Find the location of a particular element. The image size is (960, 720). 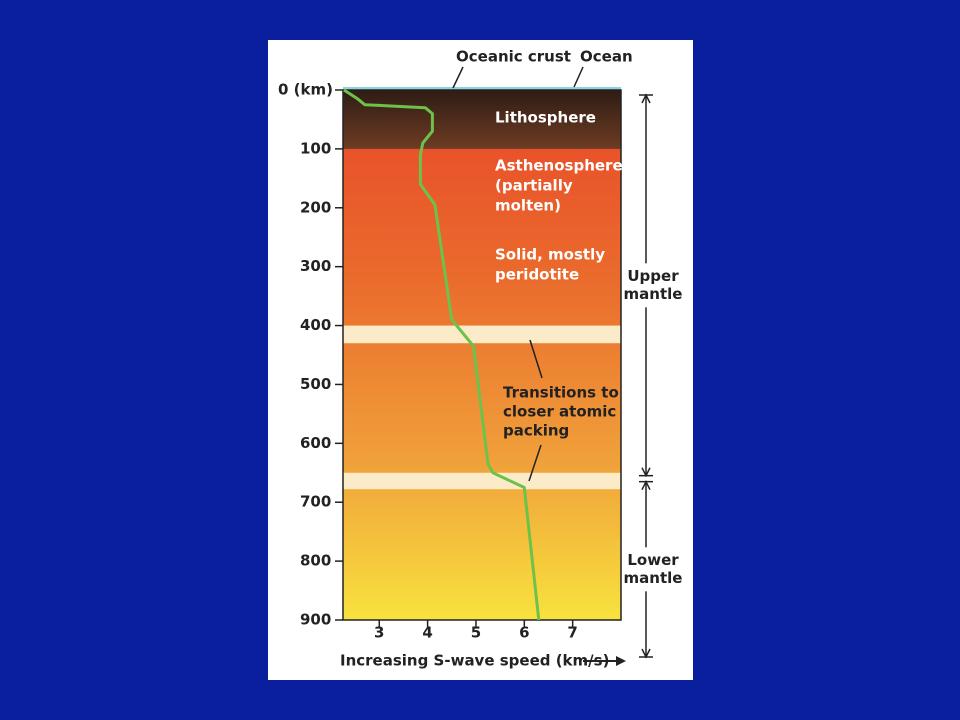

x-axis-label: Increasing S-wave speed (km/s) is located at coordinates (474, 661).